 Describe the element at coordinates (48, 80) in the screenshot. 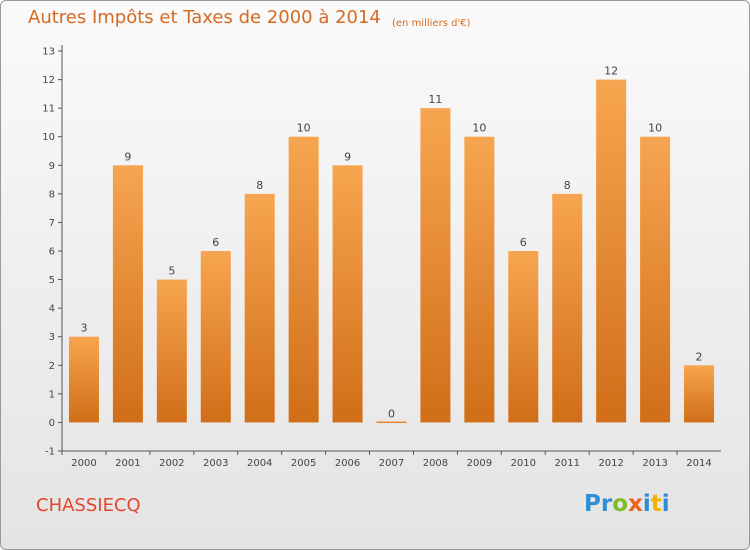

I see `y-tick-label: 12` at that location.